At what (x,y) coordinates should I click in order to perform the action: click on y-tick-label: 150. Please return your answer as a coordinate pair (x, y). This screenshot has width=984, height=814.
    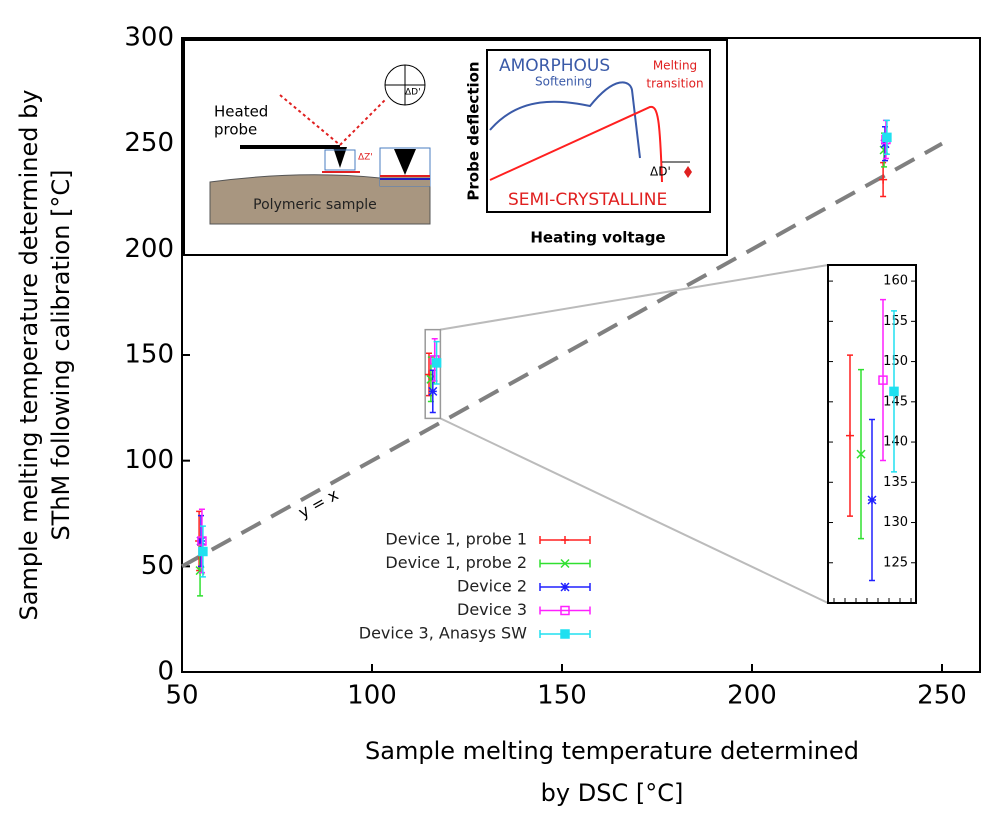
    Looking at the image, I should click on (149, 355).